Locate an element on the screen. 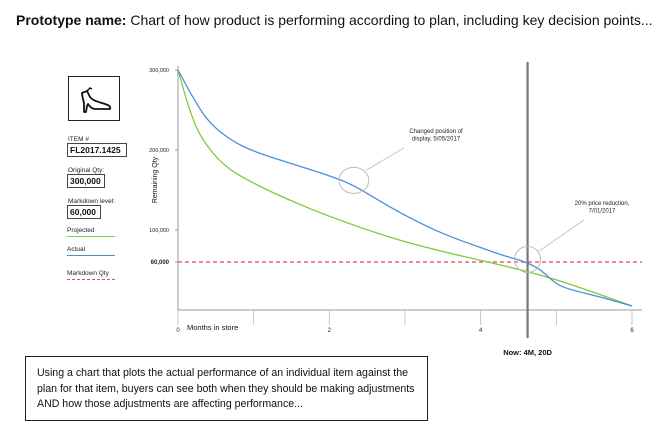  y-axis-title: Remaining Qty is located at coordinates (155, 179).